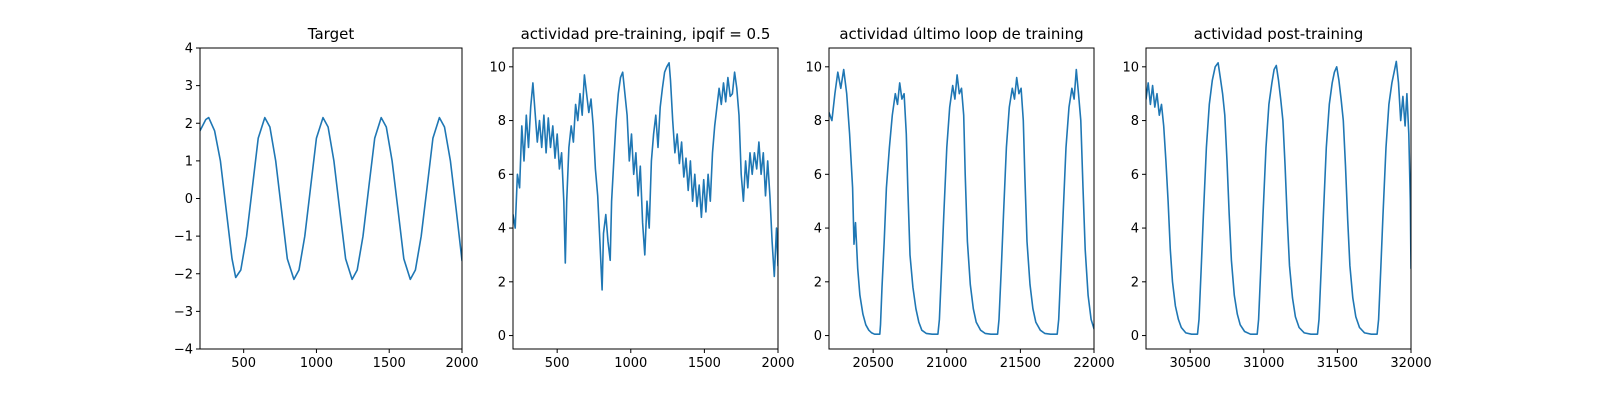 This screenshot has width=1600, height=400. I want to click on x-tick-label: 32000, so click(1410, 363).